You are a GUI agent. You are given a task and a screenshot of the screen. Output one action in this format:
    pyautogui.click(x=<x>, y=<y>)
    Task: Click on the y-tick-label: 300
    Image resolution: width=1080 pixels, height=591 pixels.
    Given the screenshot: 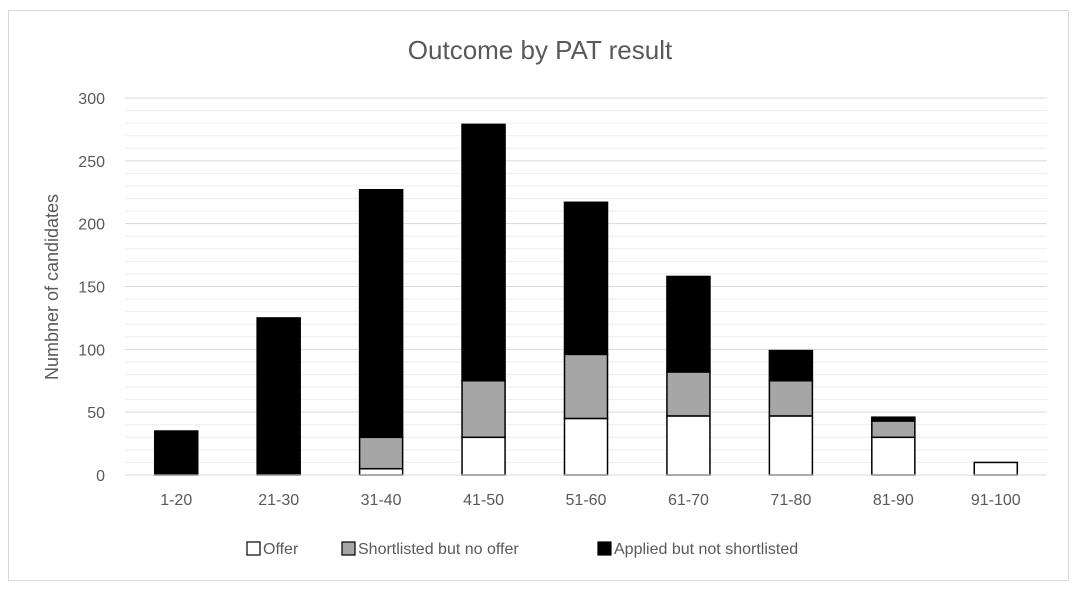 What is the action you would take?
    pyautogui.click(x=91, y=99)
    